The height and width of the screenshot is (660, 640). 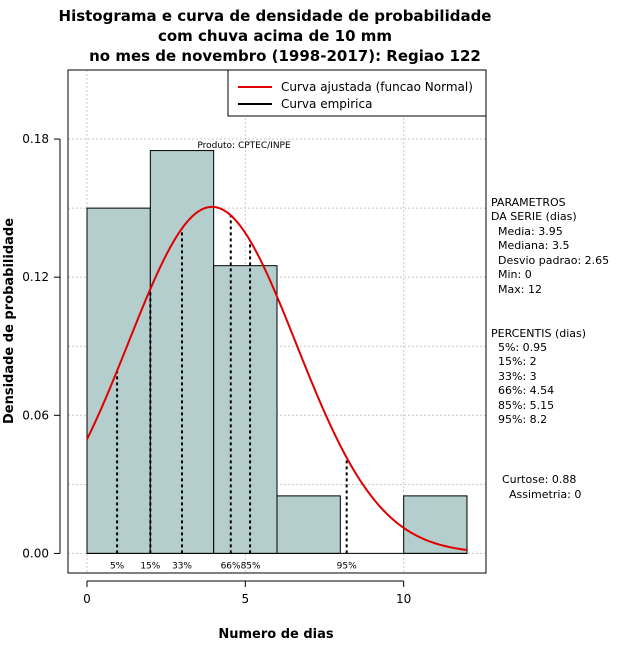 What do you see at coordinates (528, 202) in the screenshot?
I see `parametros-title-1: PARAMETROS` at bounding box center [528, 202].